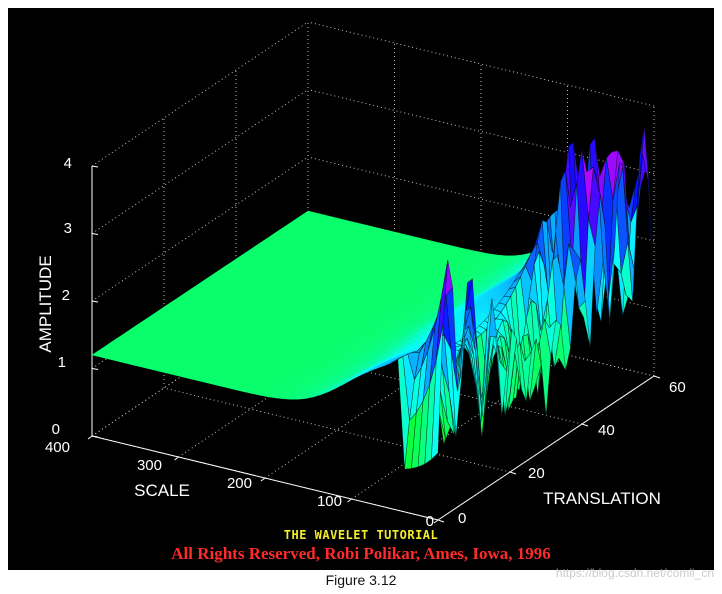  What do you see at coordinates (361, 580) in the screenshot?
I see `figure-caption: Figure 3.12` at bounding box center [361, 580].